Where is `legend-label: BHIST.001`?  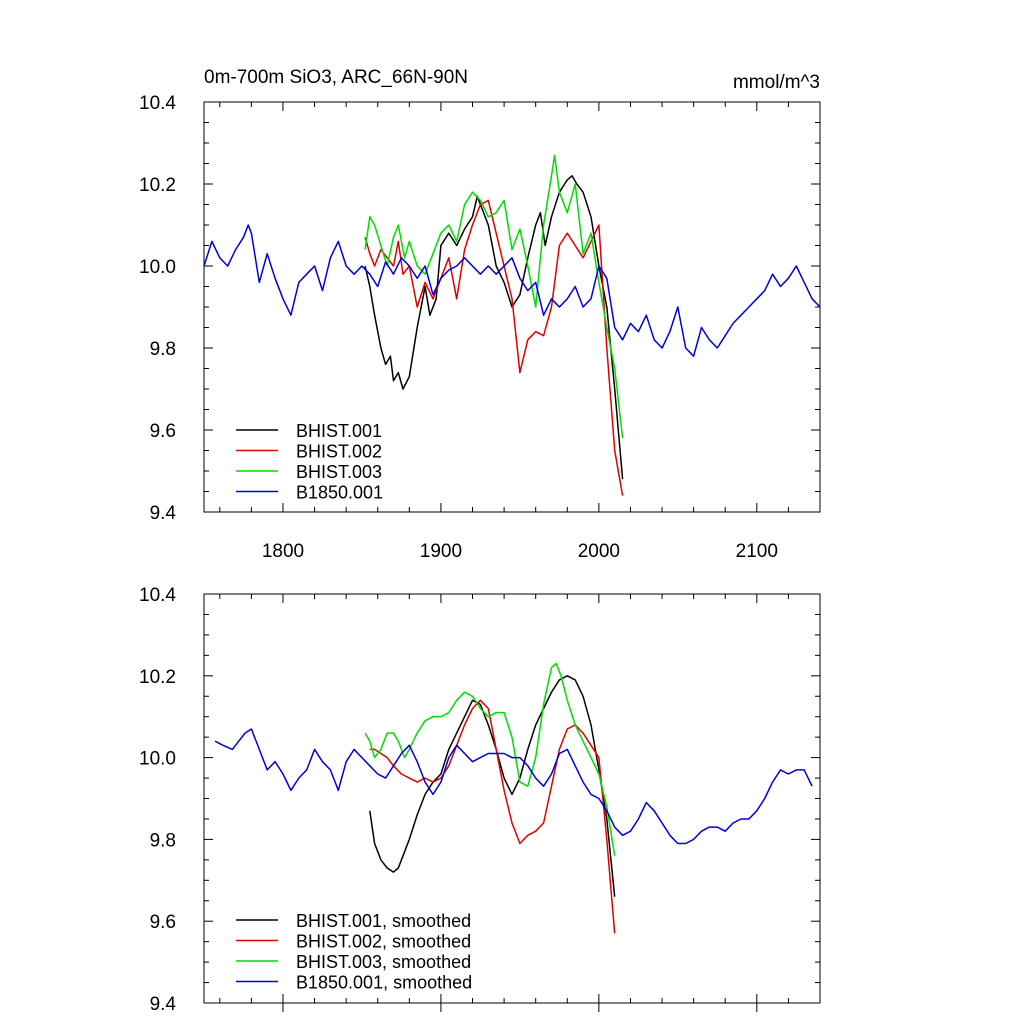
legend-label: BHIST.001 is located at coordinates (339, 431).